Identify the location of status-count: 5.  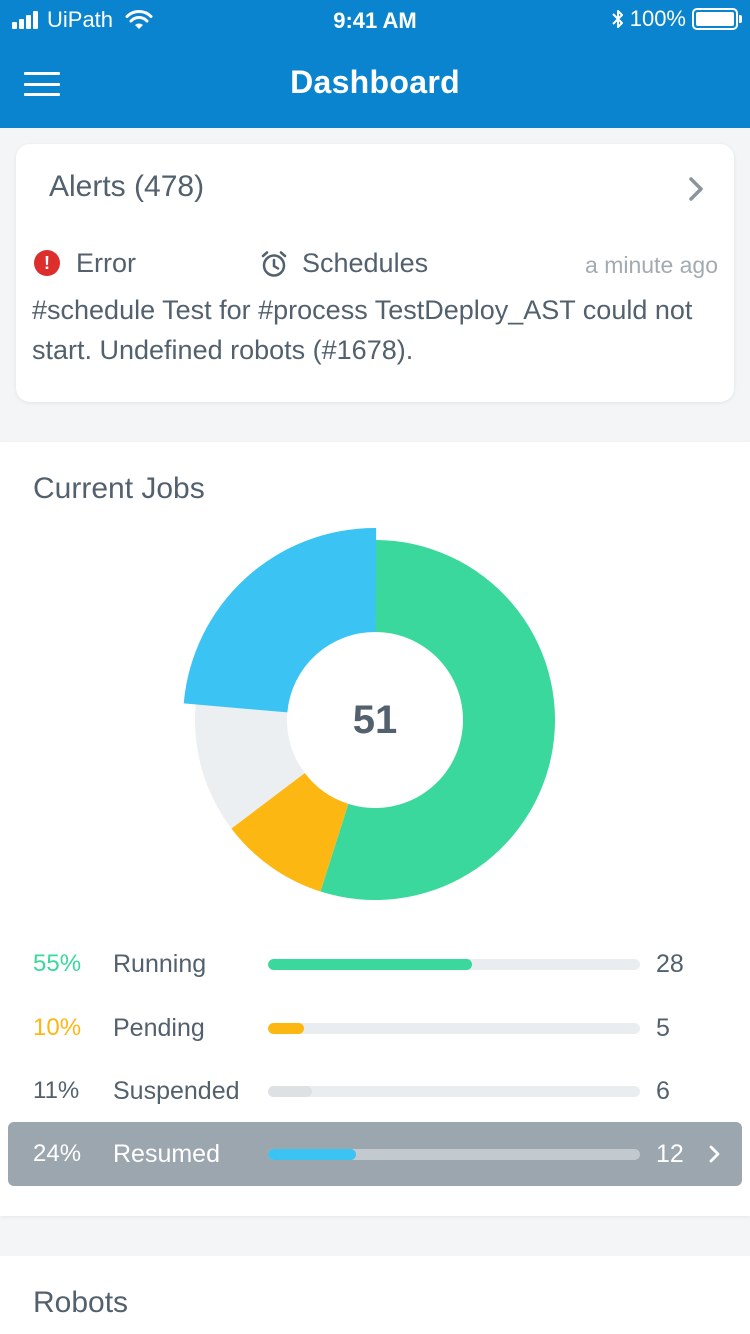
(663, 1028).